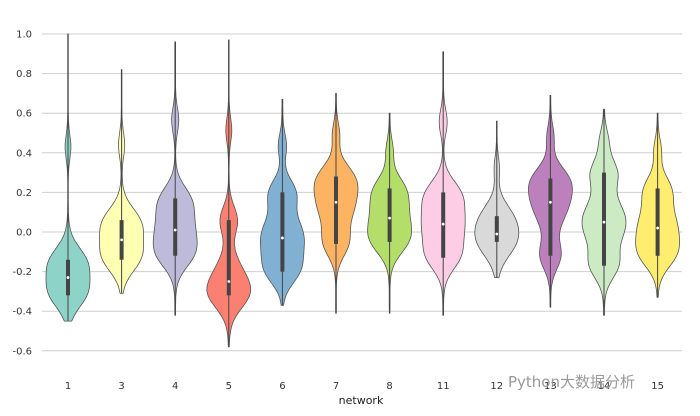  Describe the element at coordinates (229, 386) in the screenshot. I see `x-tick-label: 5` at that location.